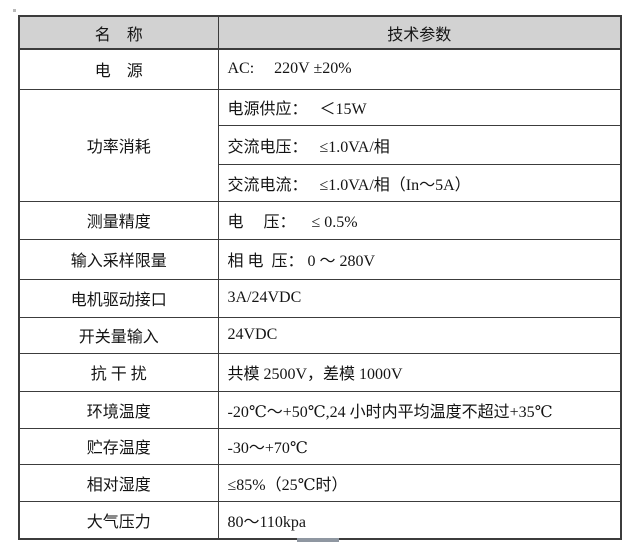 The height and width of the screenshot is (544, 629). I want to click on table-row: 电机驱动接口 3A/24VDC, so click(320, 298).